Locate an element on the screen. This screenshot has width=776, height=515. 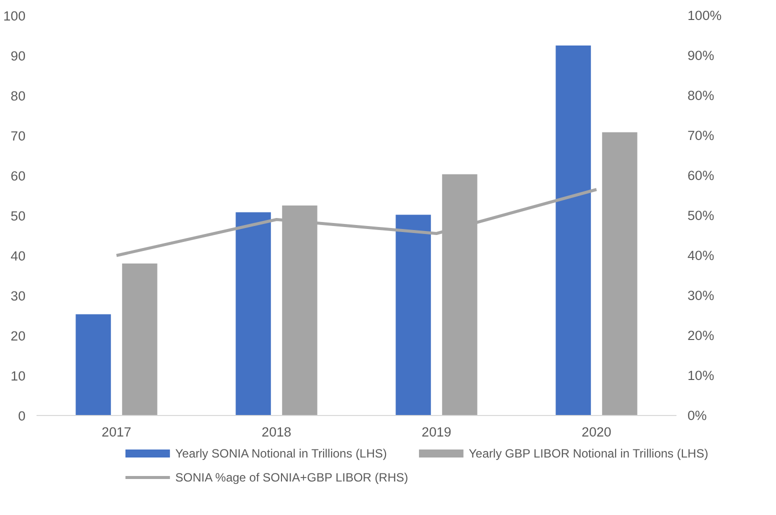
legend-label: Yearly SONIA Notional in Trillions (LHS) is located at coordinates (281, 453).